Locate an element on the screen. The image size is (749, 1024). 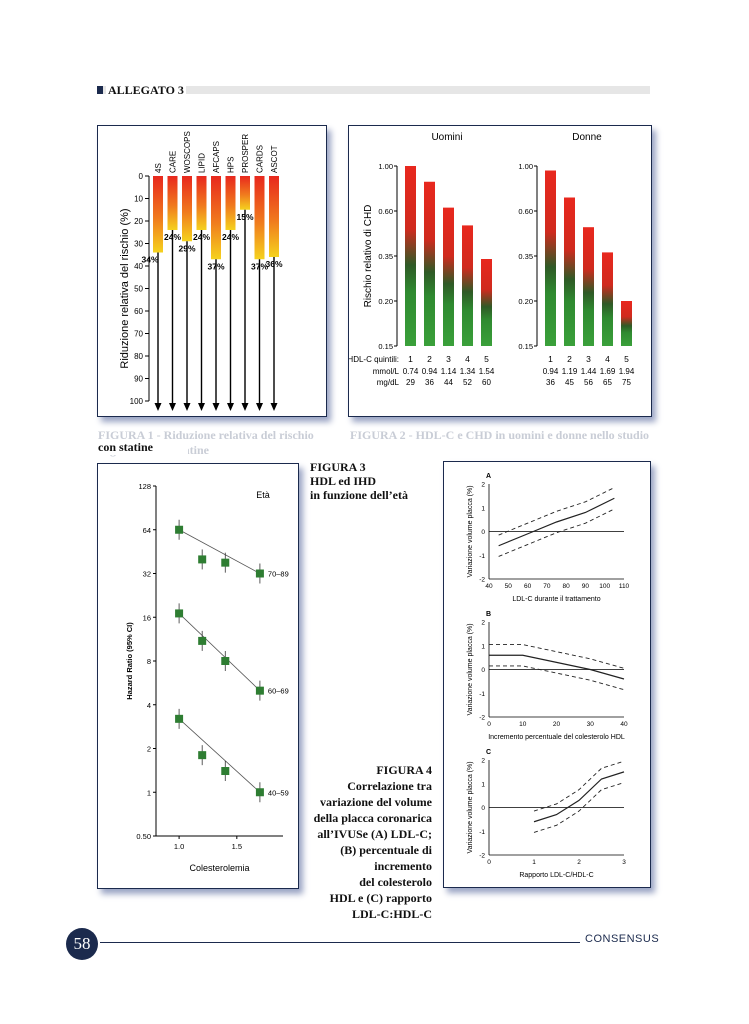
figure1-ytick-label: 40 is located at coordinates (138, 266).